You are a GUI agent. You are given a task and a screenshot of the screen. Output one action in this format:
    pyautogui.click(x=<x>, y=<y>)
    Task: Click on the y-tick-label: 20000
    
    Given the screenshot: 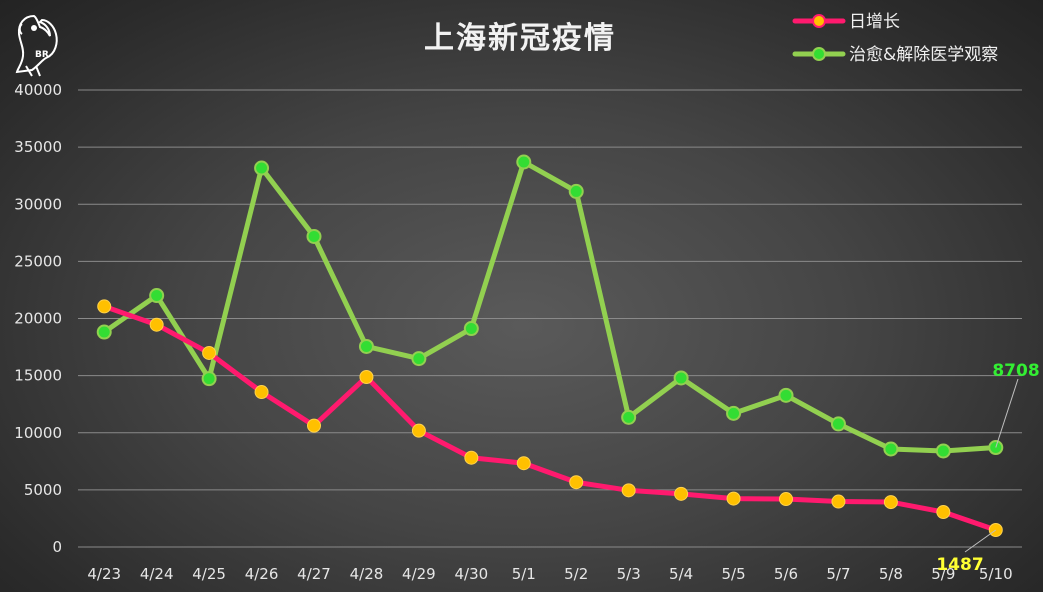 What is the action you would take?
    pyautogui.click(x=38, y=319)
    